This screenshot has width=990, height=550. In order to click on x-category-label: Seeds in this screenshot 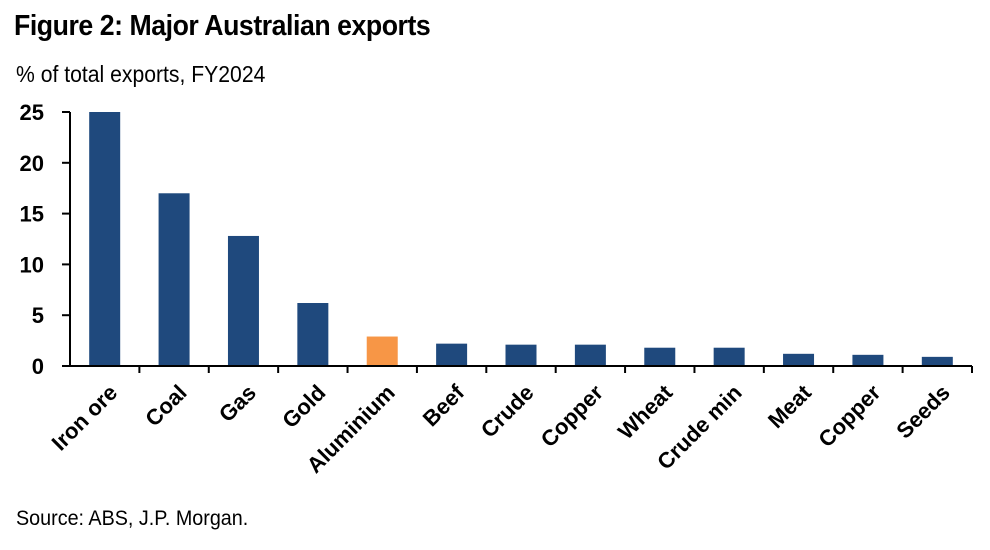, I will do `click(923, 412)`.